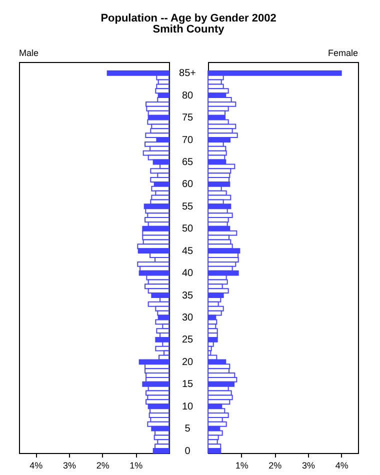 Image resolution: width=380 pixels, height=475 pixels. What do you see at coordinates (187, 451) in the screenshot?
I see `y-tick-label: 0` at bounding box center [187, 451].